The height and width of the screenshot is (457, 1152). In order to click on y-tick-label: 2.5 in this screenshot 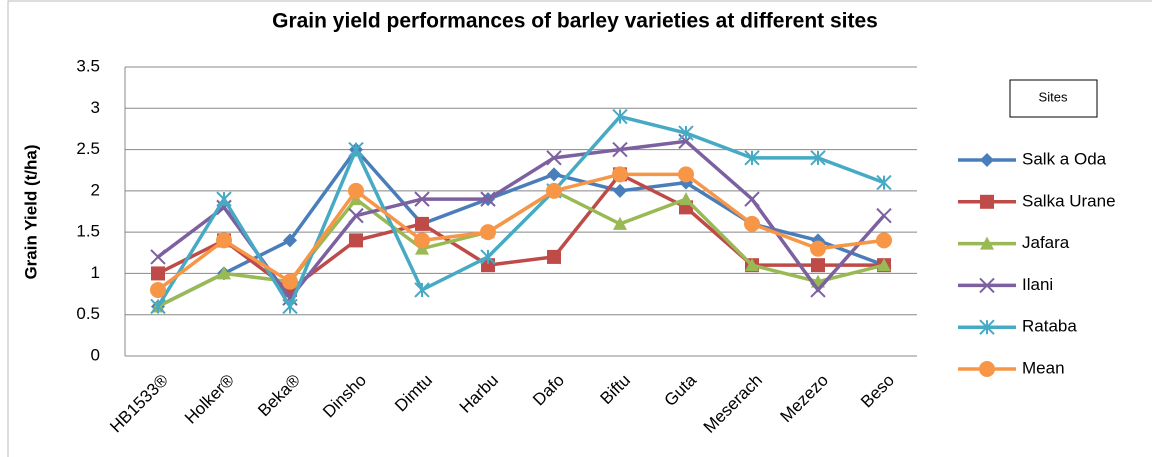, I will do `click(88, 148)`.